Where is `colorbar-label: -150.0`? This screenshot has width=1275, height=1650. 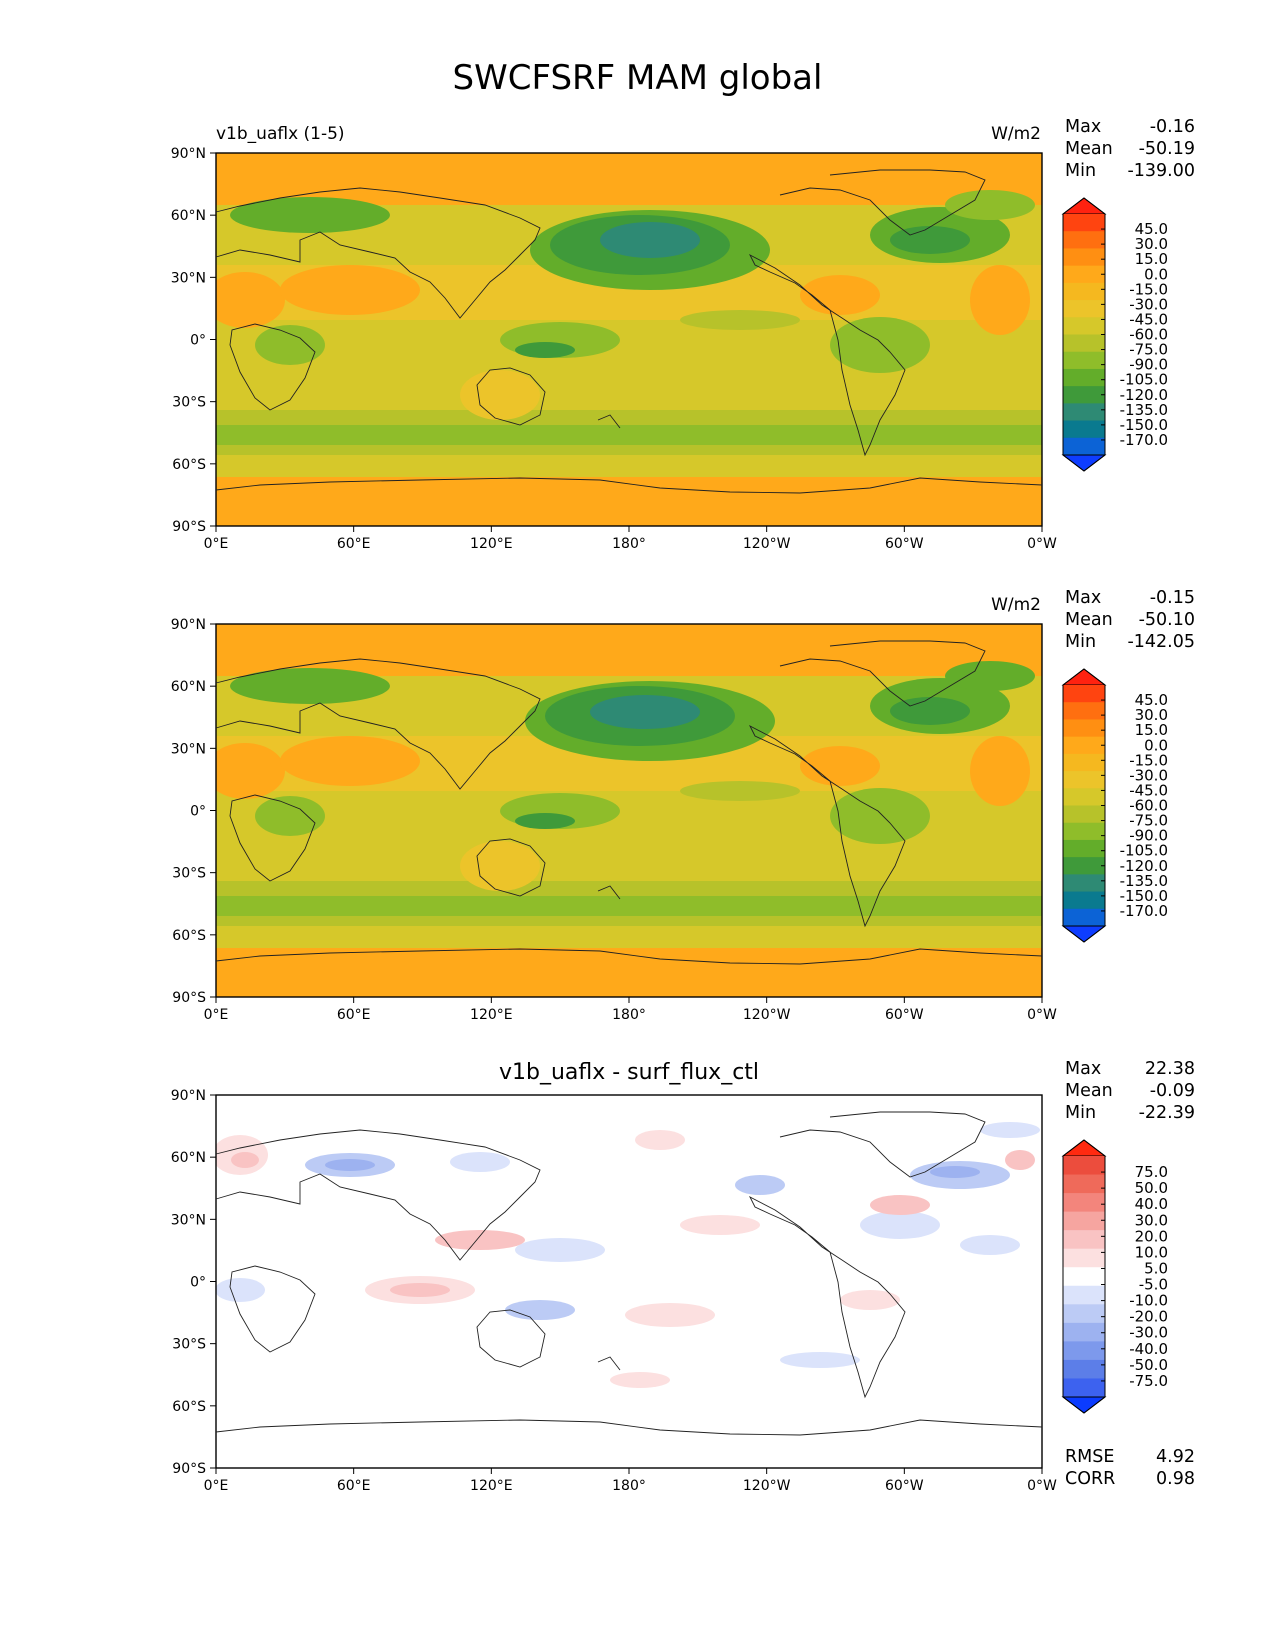 colorbar-label: -150.0 is located at coordinates (1144, 896).